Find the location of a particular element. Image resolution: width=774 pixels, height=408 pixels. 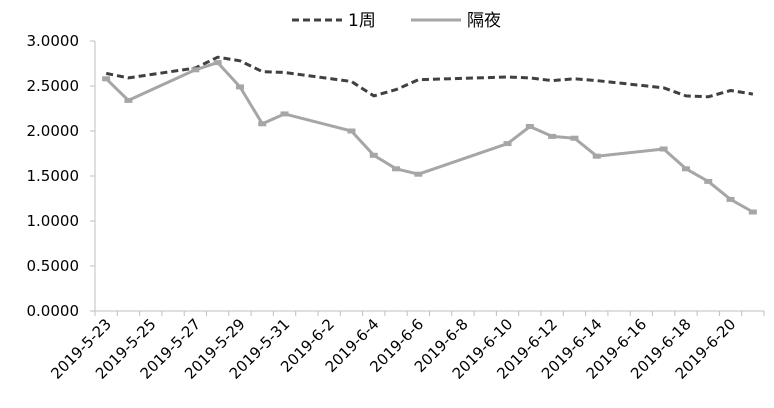

y-tick-label: 1.5000 is located at coordinates (53, 176).